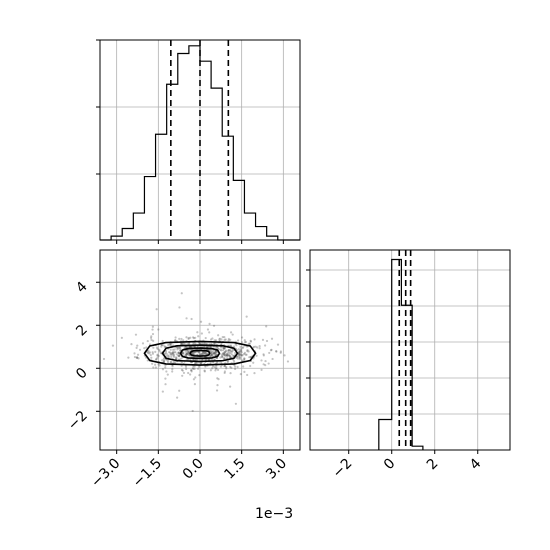  What do you see at coordinates (390, 465) in the screenshot?
I see `marginal-y-xtick-label: 0` at bounding box center [390, 465].